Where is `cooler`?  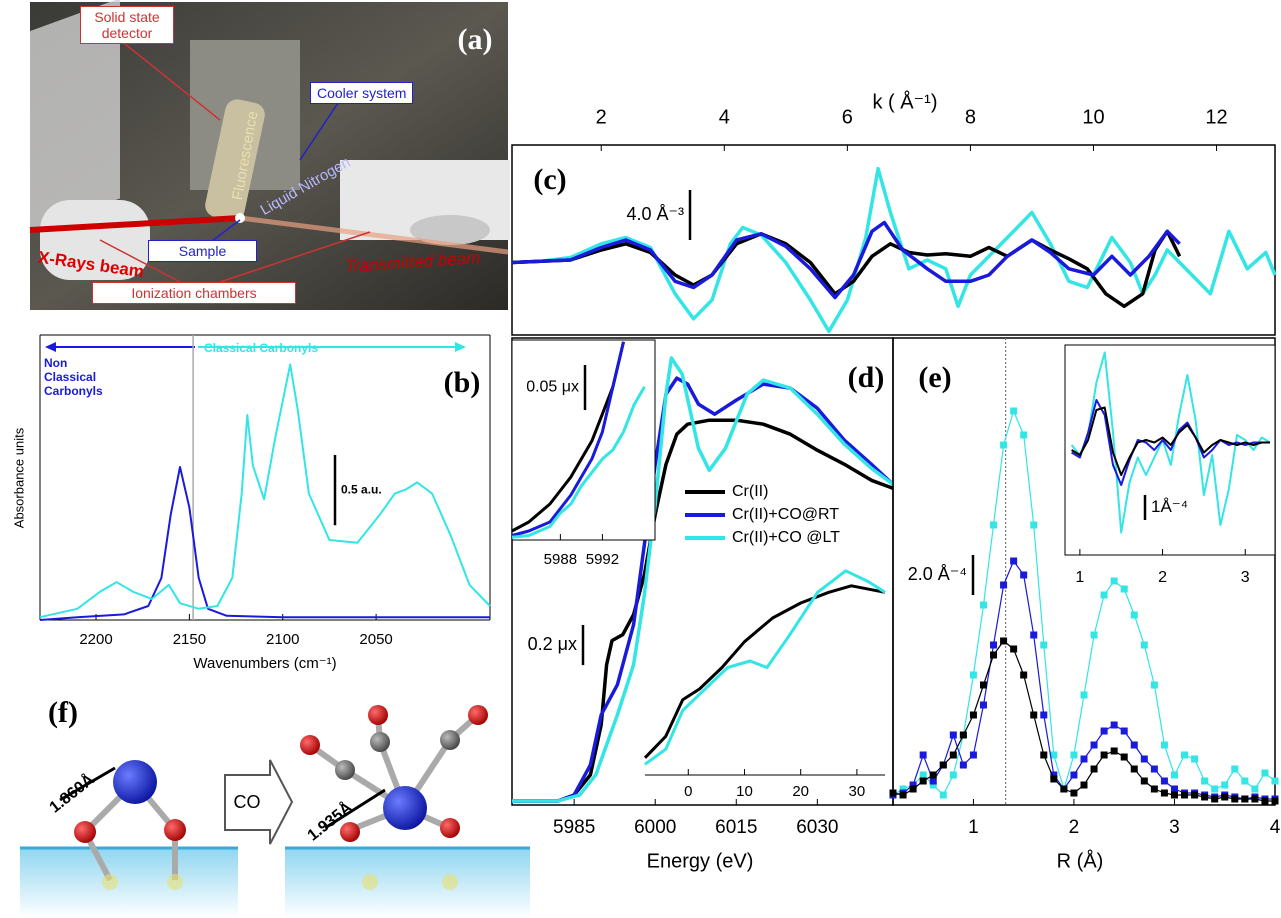
cooler is located at coordinates (450, 230).